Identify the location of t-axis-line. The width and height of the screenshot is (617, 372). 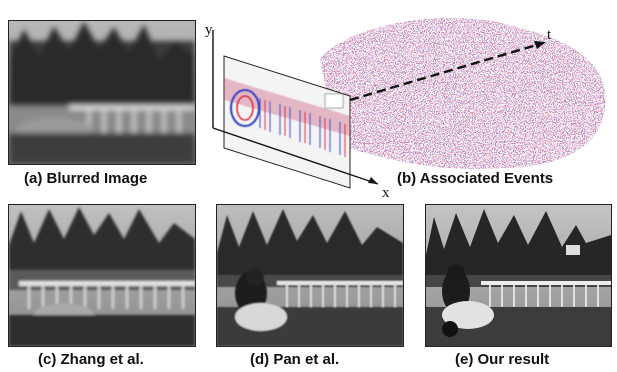
(445, 72).